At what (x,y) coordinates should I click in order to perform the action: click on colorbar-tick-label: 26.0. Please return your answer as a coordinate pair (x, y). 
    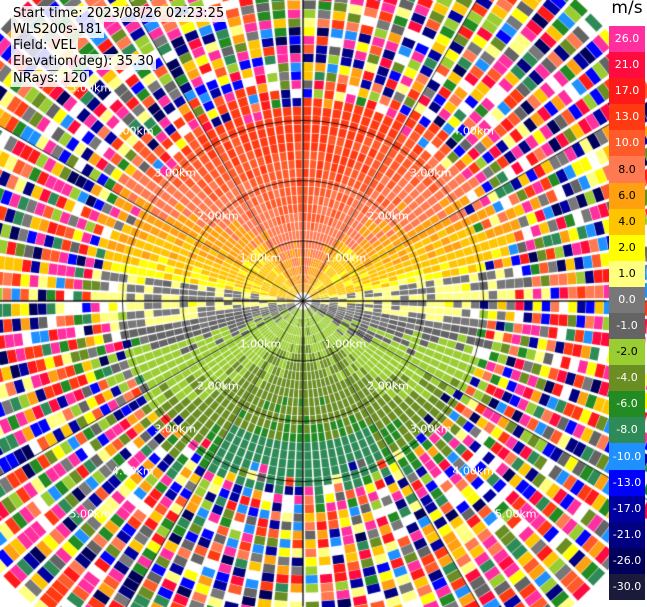
    Looking at the image, I should click on (627, 39).